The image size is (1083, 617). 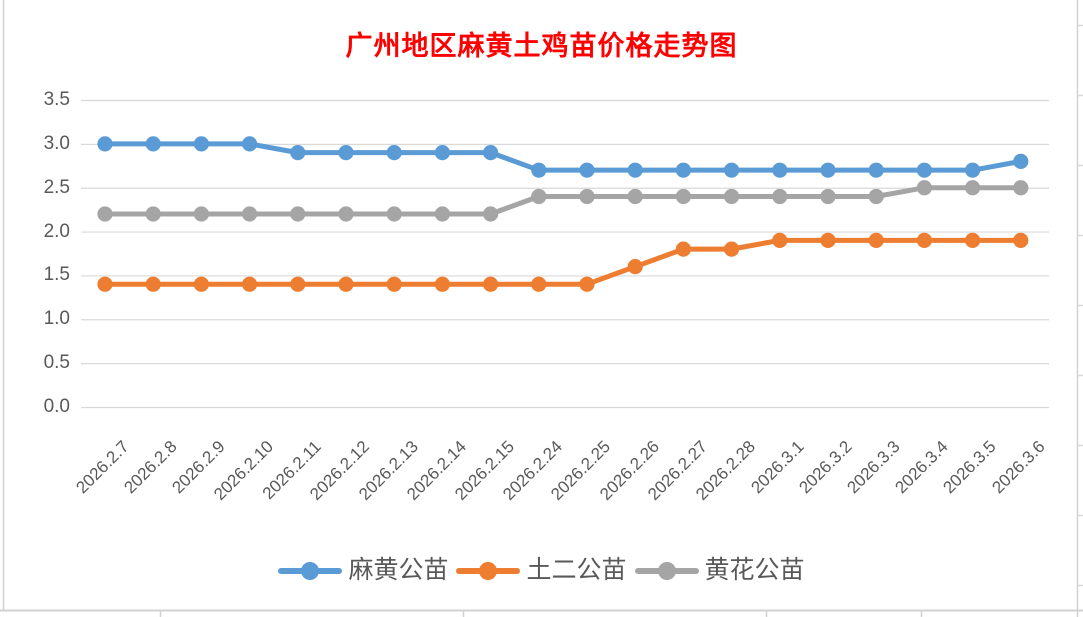 What do you see at coordinates (576, 570) in the screenshot?
I see `legend-label: 土二公苗` at bounding box center [576, 570].